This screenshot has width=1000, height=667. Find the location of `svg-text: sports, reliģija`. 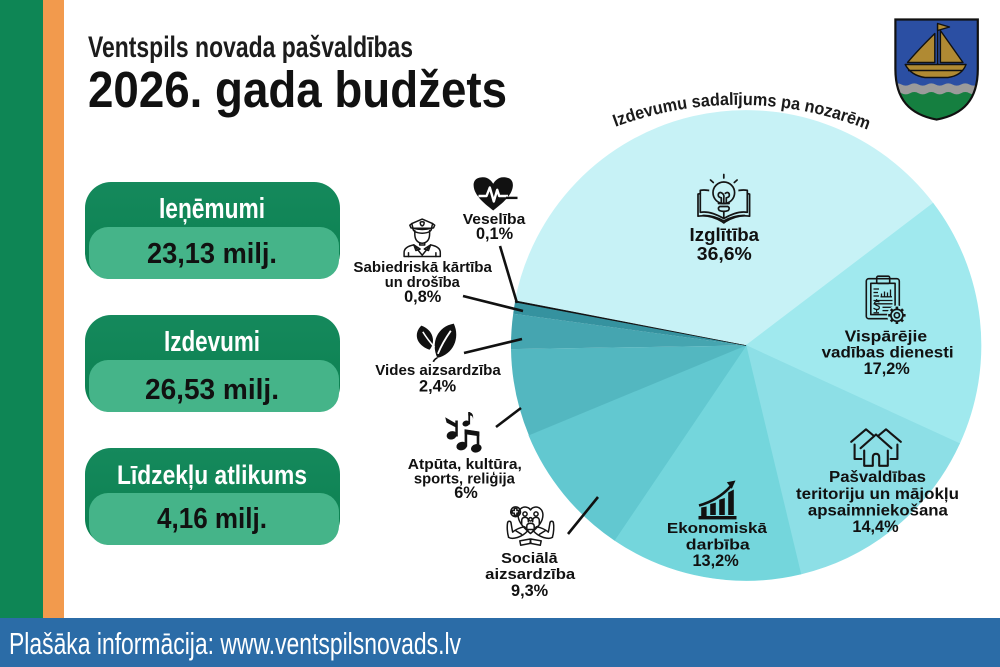

svg-text: sports, reliģija is located at coordinates (465, 479).